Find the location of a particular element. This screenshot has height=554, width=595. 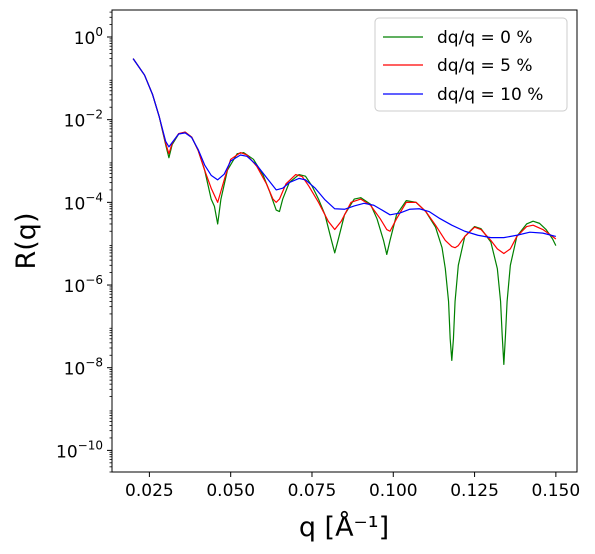

y-tick-label: 10⁰ is located at coordinates (88, 37).